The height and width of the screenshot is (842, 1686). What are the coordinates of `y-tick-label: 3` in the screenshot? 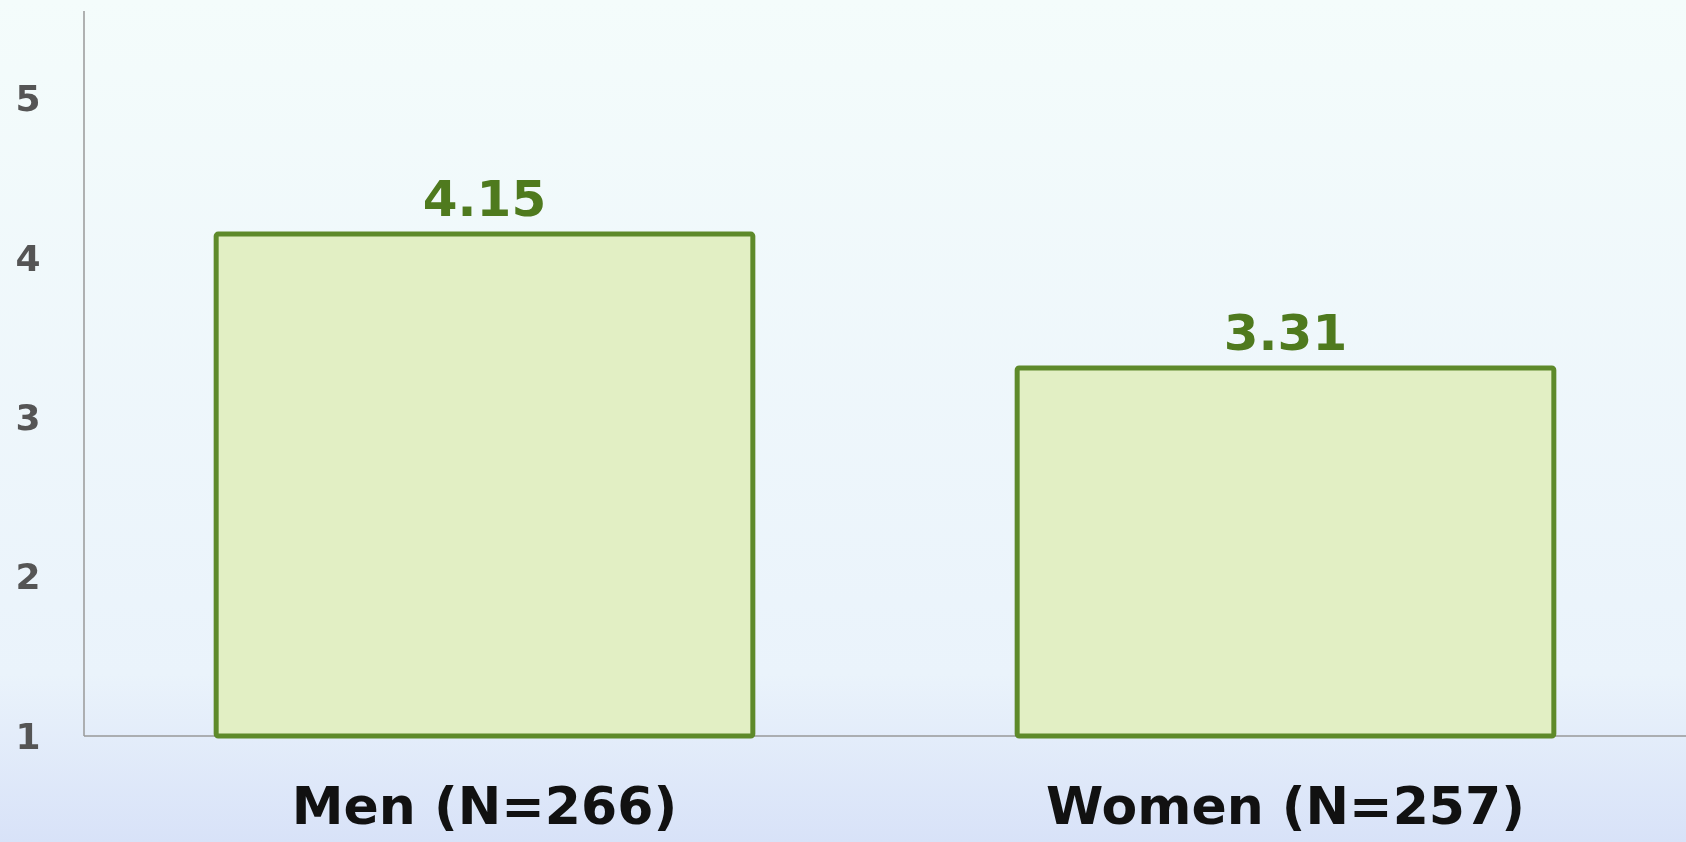 It's located at (28, 417).